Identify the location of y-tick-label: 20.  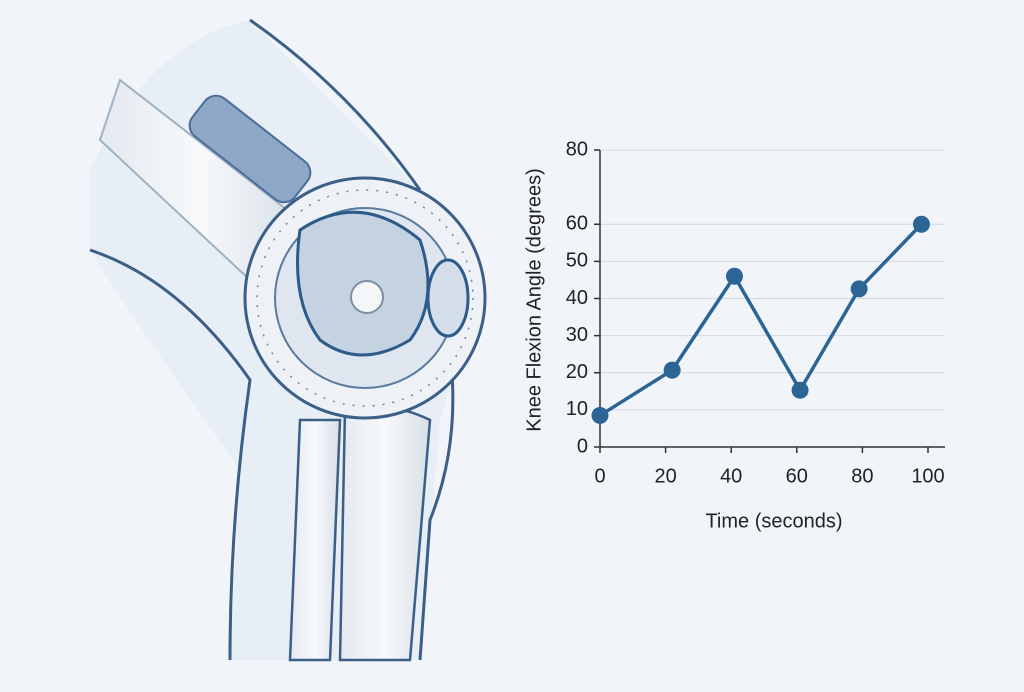
(577, 372).